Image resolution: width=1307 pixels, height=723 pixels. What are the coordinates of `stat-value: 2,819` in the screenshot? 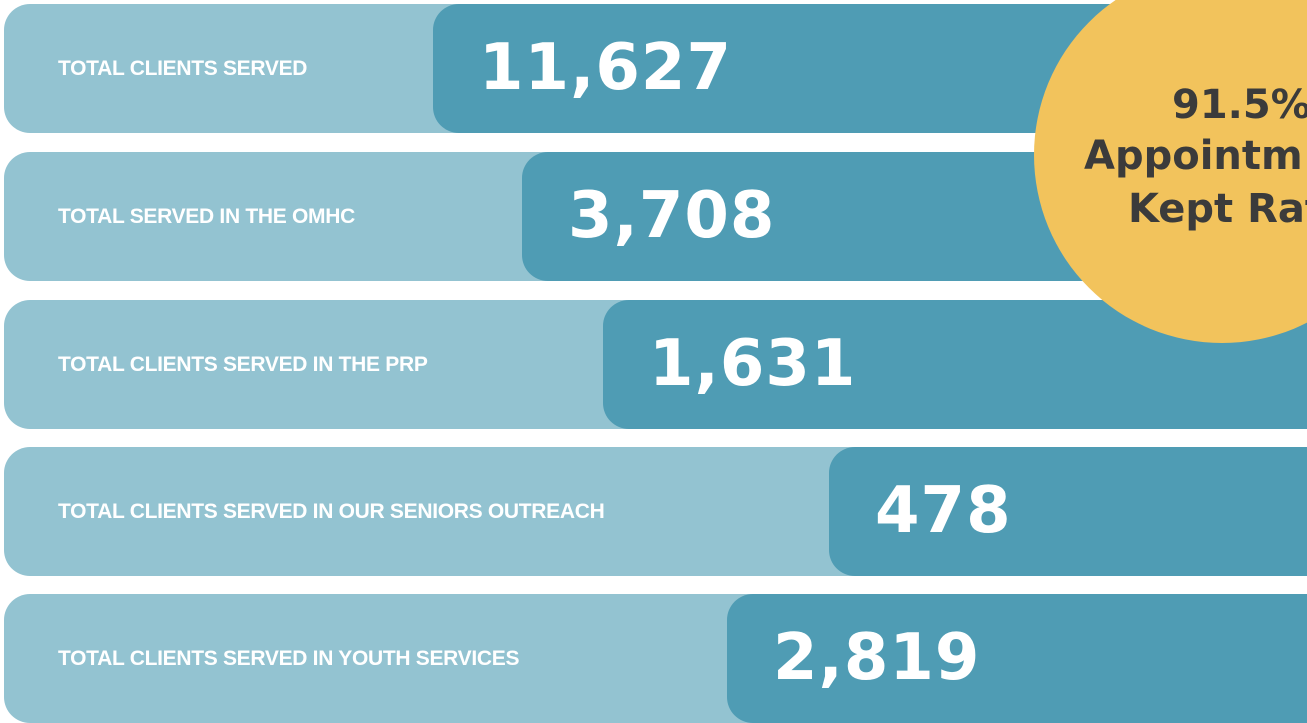 It's located at (877, 658).